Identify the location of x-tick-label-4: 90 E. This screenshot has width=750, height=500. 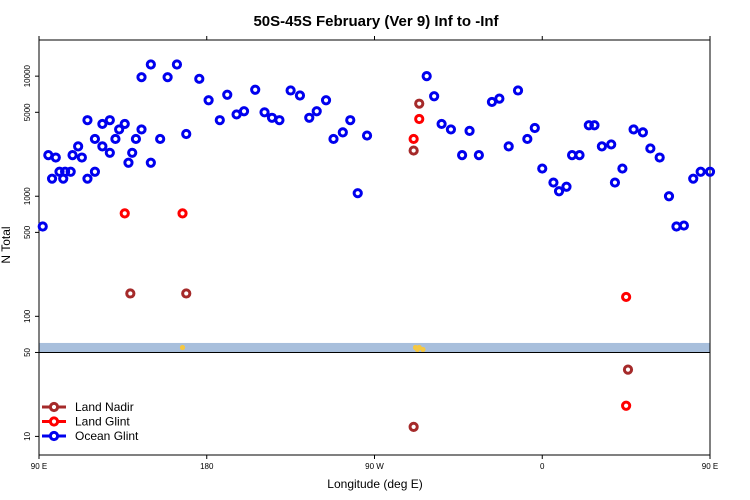
(710, 466).